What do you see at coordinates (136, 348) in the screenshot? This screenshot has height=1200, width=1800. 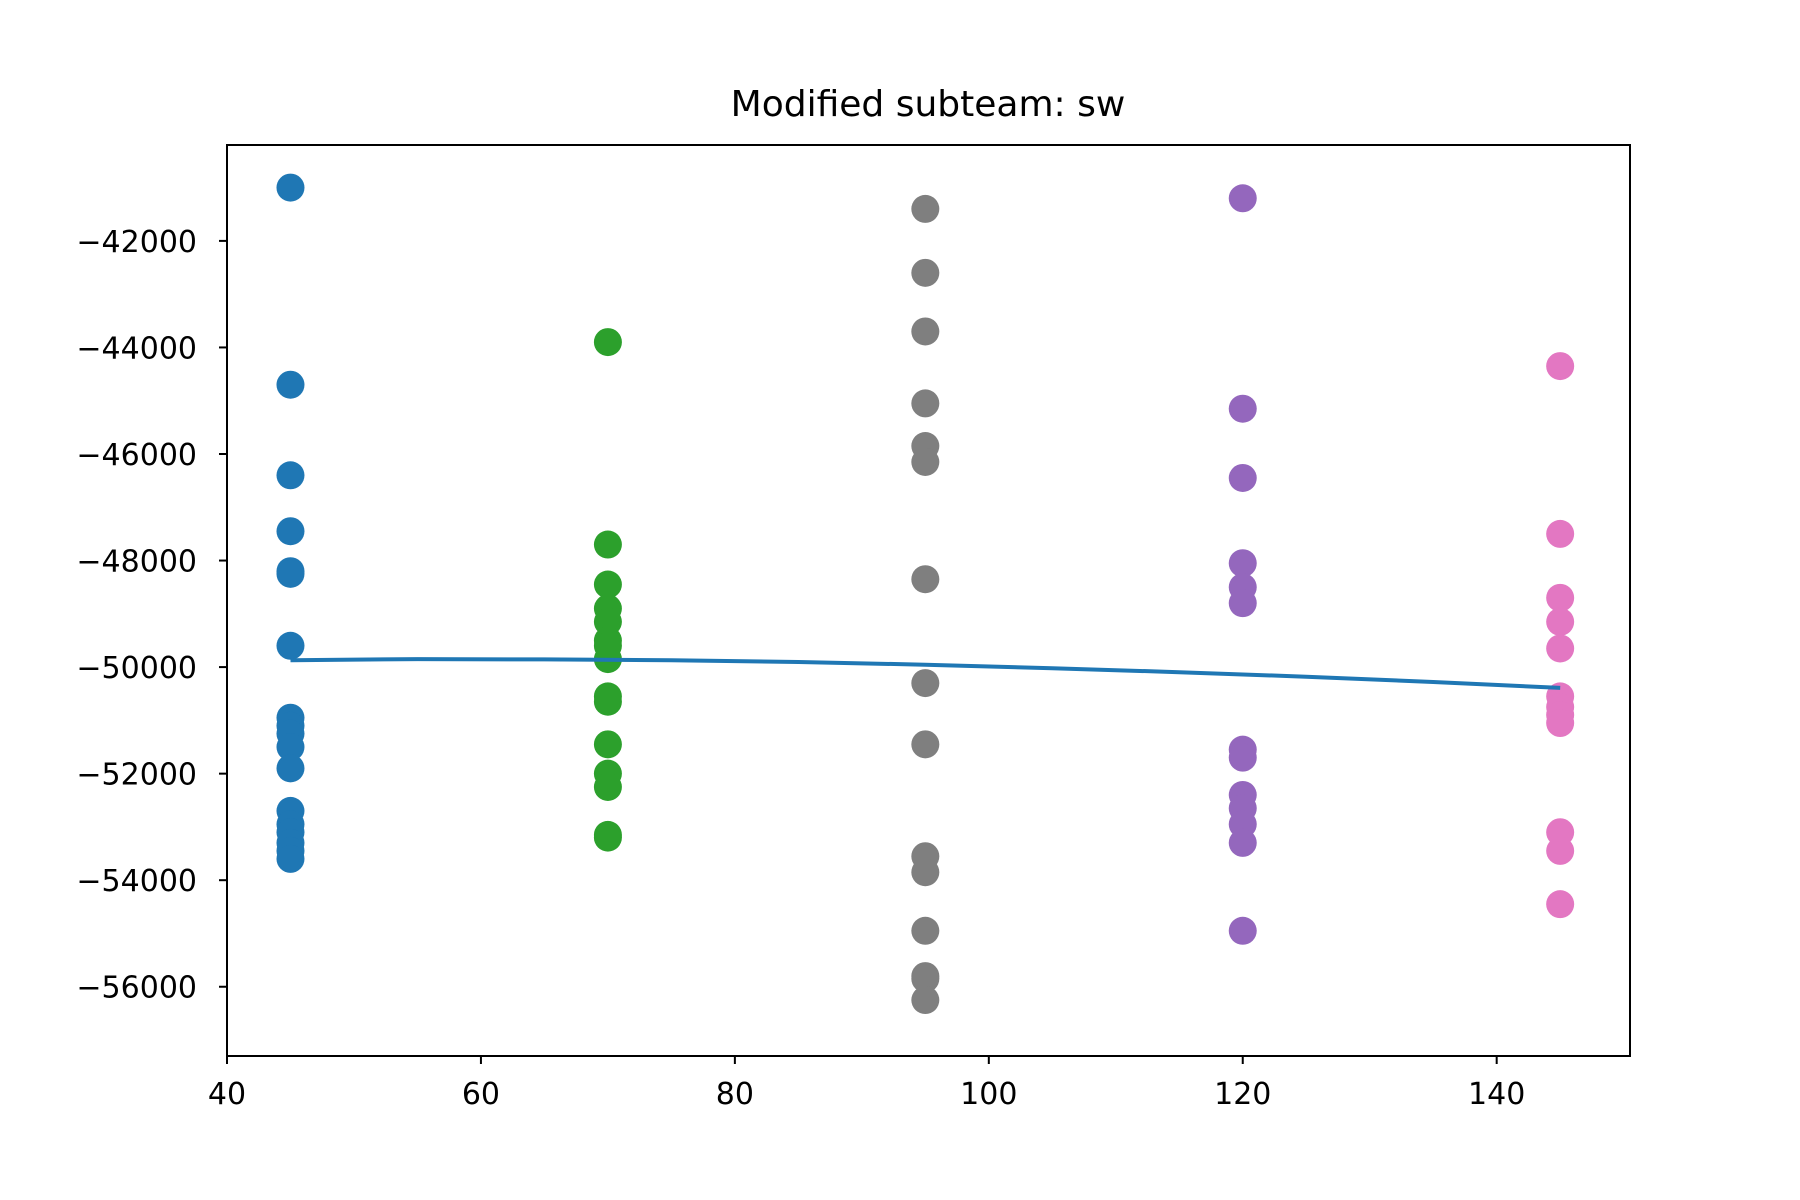 I see `y-tick-label: −44000` at bounding box center [136, 348].